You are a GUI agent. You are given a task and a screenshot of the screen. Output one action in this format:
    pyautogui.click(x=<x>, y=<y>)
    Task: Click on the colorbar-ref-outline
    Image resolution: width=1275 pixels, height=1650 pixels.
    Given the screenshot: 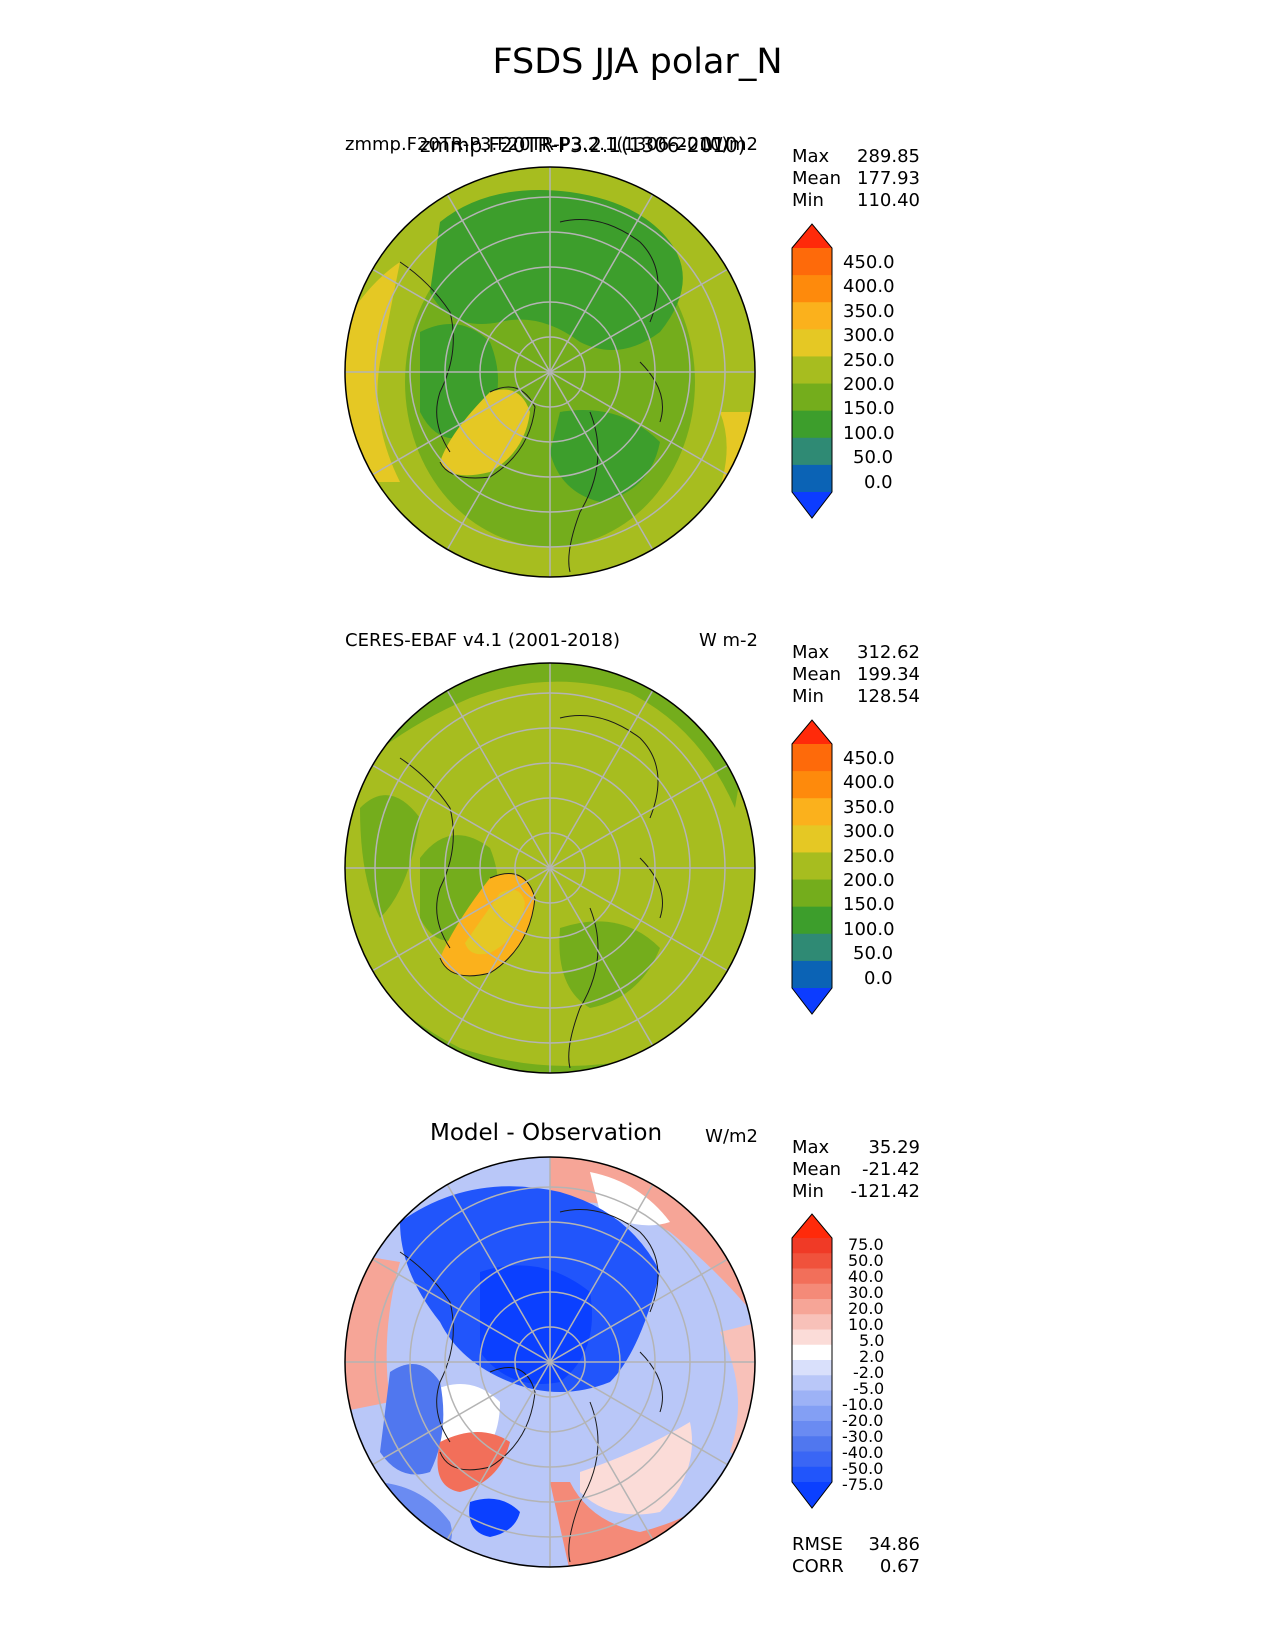 What is the action you would take?
    pyautogui.click(x=812, y=867)
    